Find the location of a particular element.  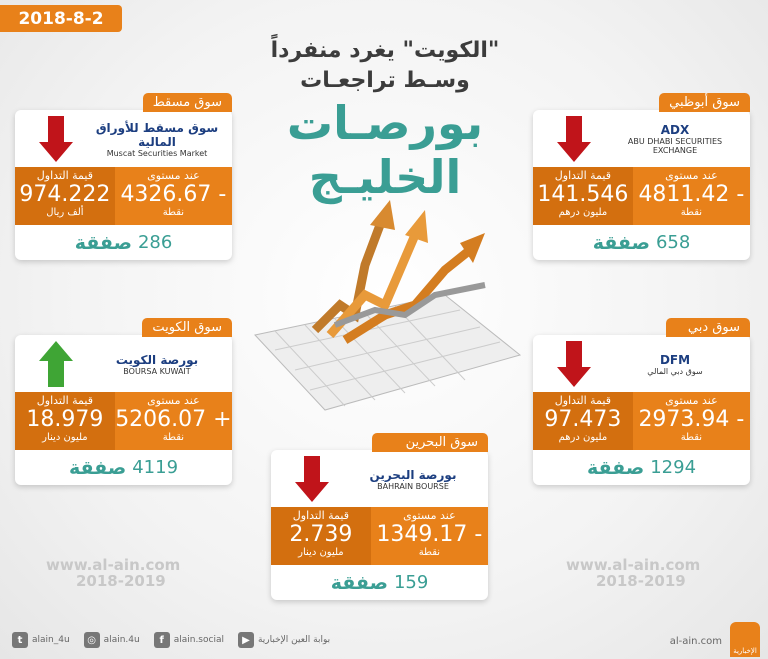

market-name-tab: سوق الكويت is located at coordinates (187, 327).